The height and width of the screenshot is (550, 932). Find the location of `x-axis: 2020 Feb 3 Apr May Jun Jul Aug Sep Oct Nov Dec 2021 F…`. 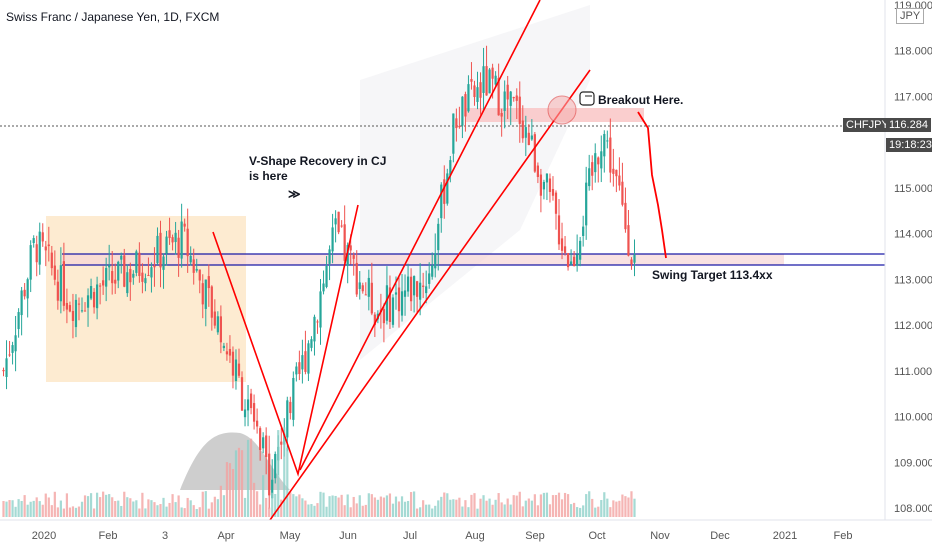

x-axis: 2020 Feb 3 Apr May Jun Jul Aug Sep Oct Nov Dec 2021 F… is located at coordinates (442, 536).